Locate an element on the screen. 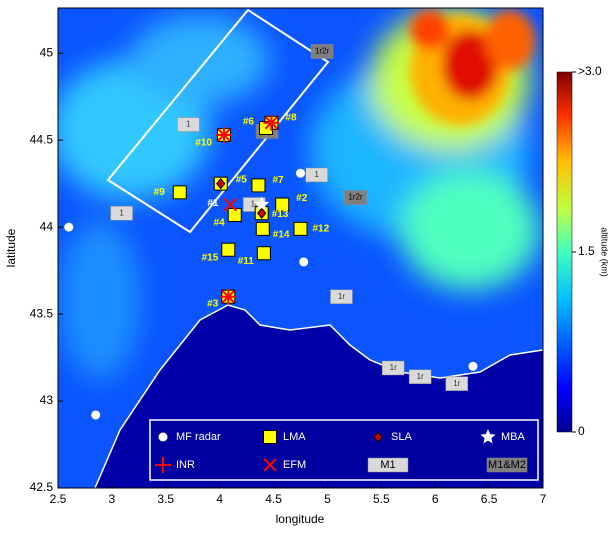 The image size is (613, 536). site-label: #3 is located at coordinates (213, 303).